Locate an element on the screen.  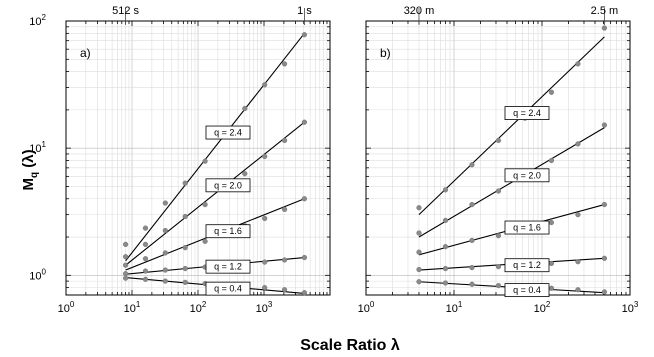
y-axis-title: Mq (λ) is located at coordinates (30, 169).